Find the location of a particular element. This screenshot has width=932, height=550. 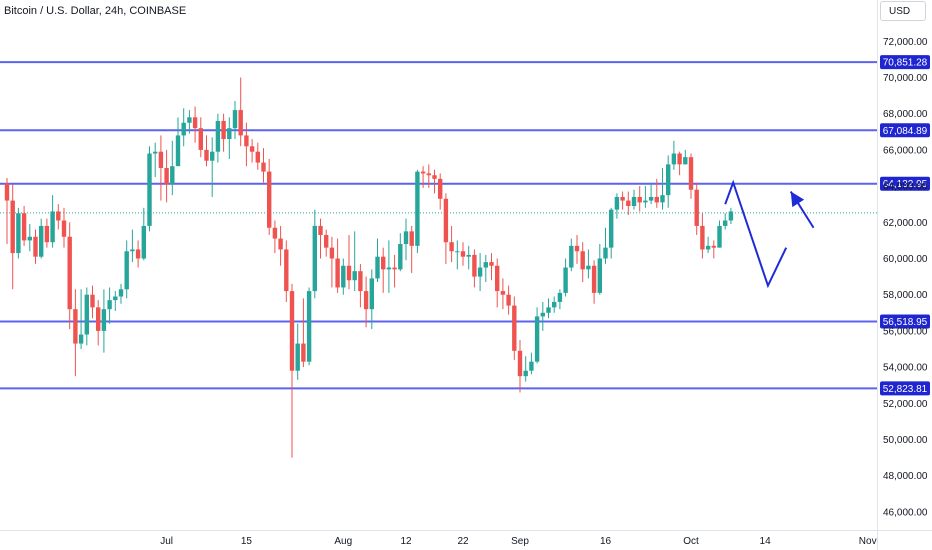

level-price-label: 70,851.28 is located at coordinates (905, 63).